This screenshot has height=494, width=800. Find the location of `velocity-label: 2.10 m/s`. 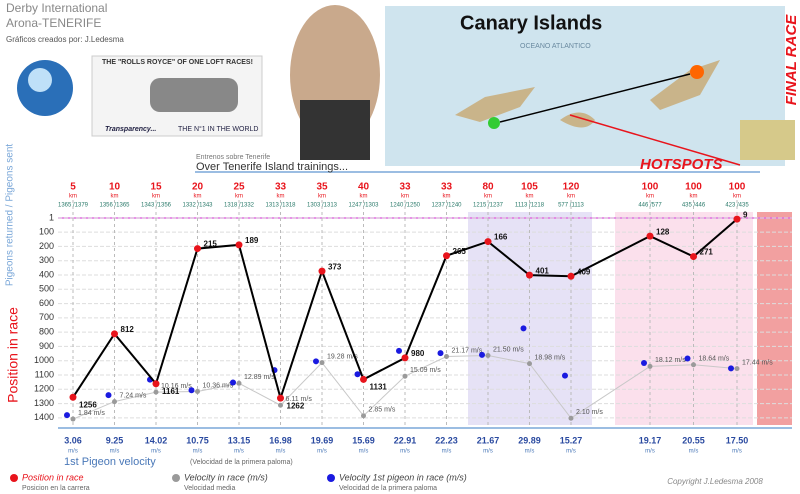

velocity-label: 2.10 m/s is located at coordinates (589, 412).